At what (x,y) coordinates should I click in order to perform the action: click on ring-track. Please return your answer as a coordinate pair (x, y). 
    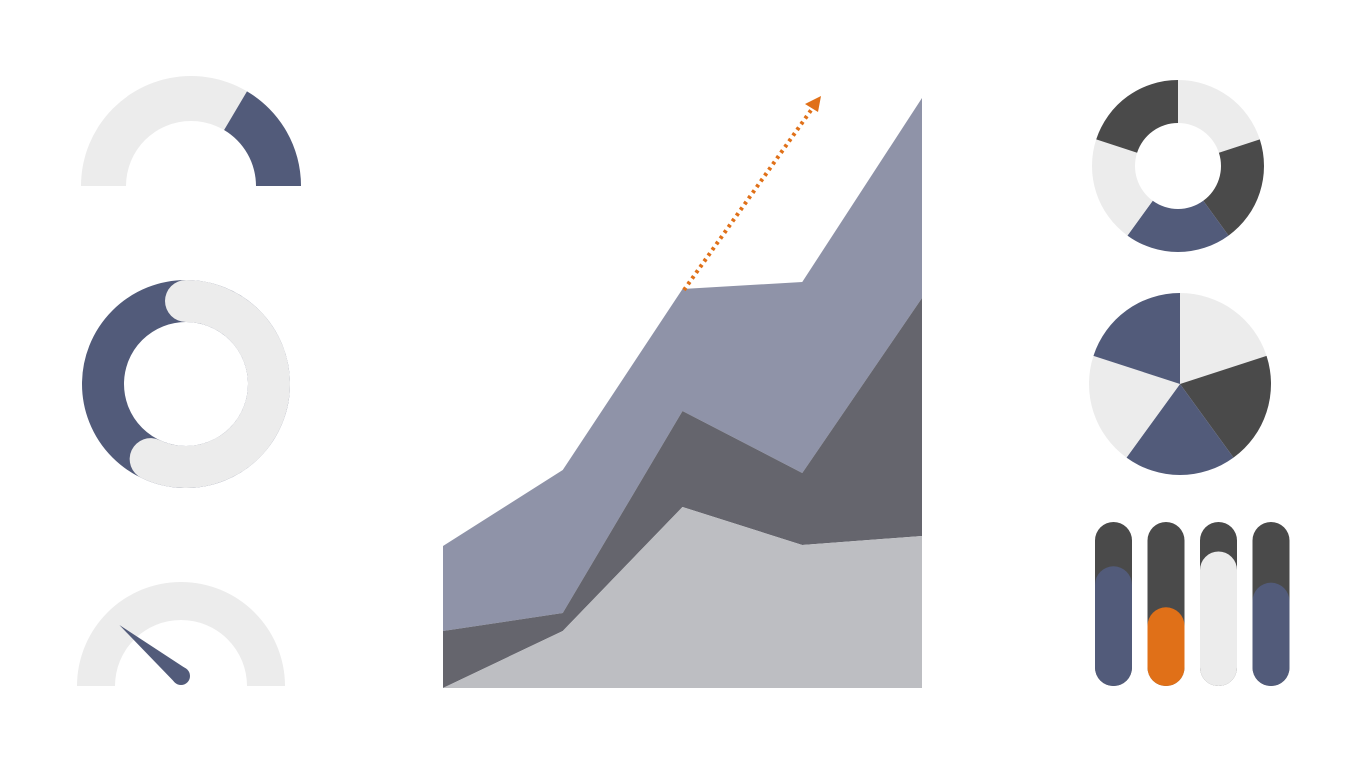
    Looking at the image, I should click on (209, 384).